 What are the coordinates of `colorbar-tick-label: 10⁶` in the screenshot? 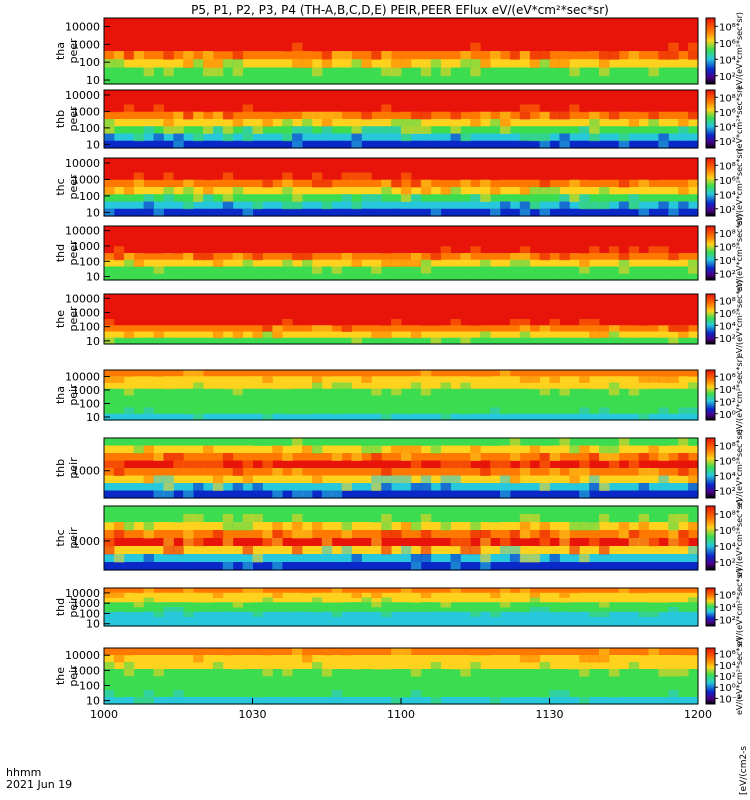 It's located at (727, 655).